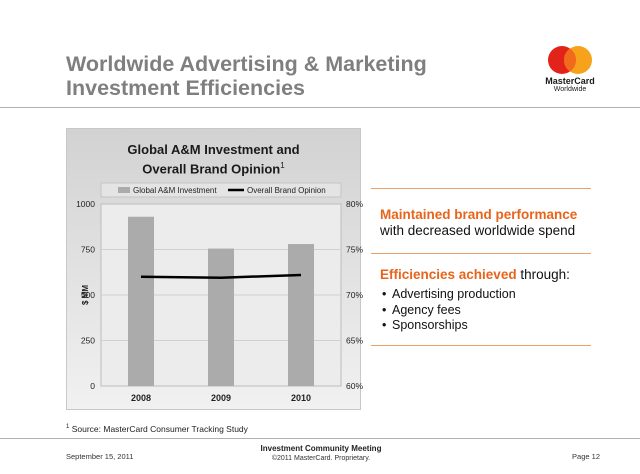 The height and width of the screenshot is (474, 640). What do you see at coordinates (68, 427) in the screenshot?
I see `source-footnote-mark: 1` at bounding box center [68, 427].